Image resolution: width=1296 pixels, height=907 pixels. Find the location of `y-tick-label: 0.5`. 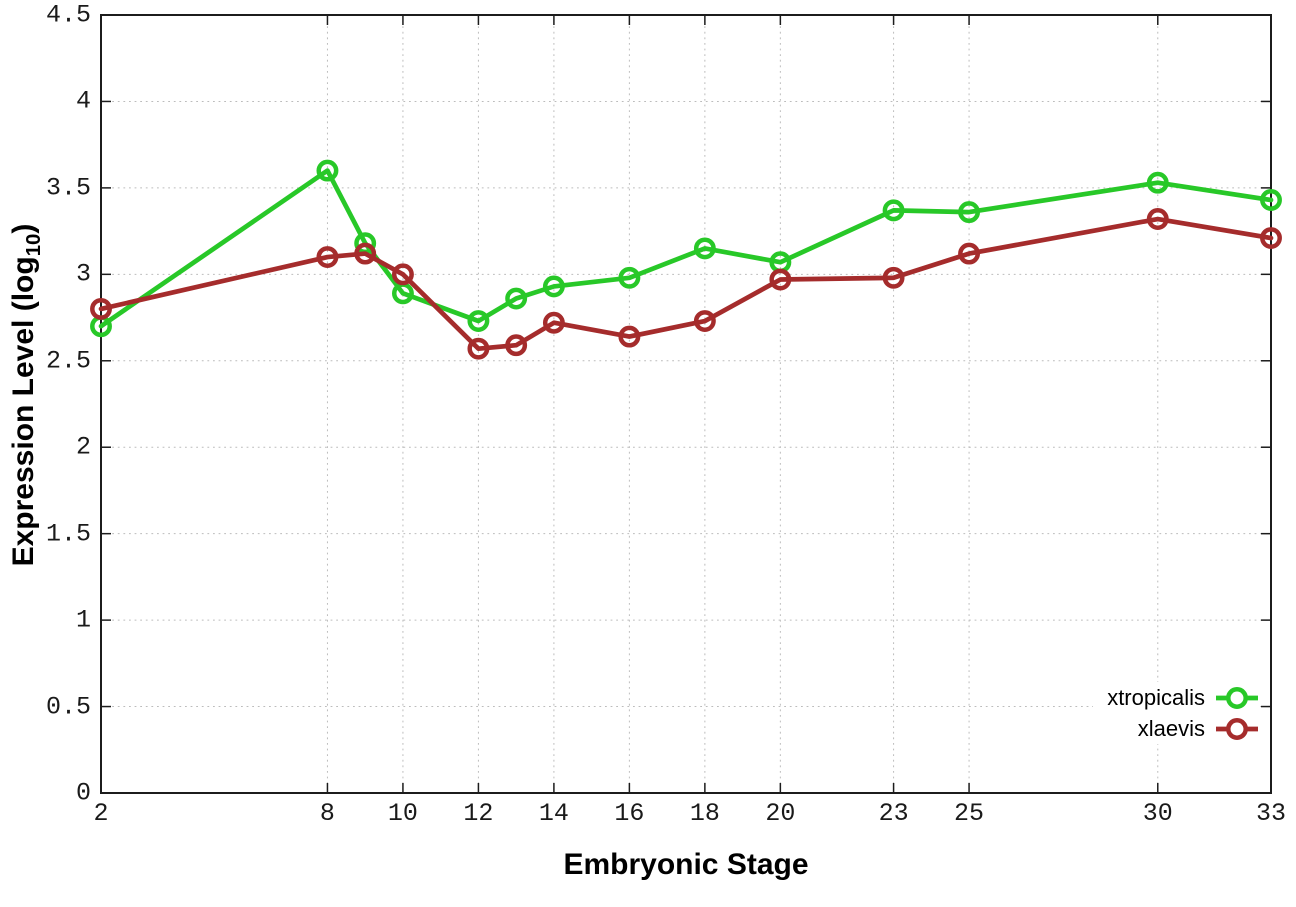

y-tick-label: 0.5 is located at coordinates (68, 707).